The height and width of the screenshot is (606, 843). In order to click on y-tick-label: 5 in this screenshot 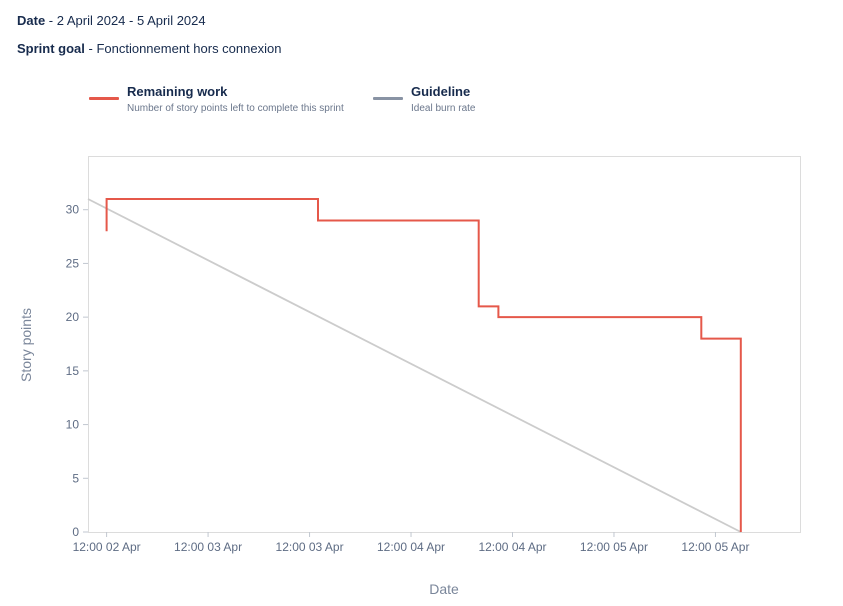, I will do `click(75, 478)`.